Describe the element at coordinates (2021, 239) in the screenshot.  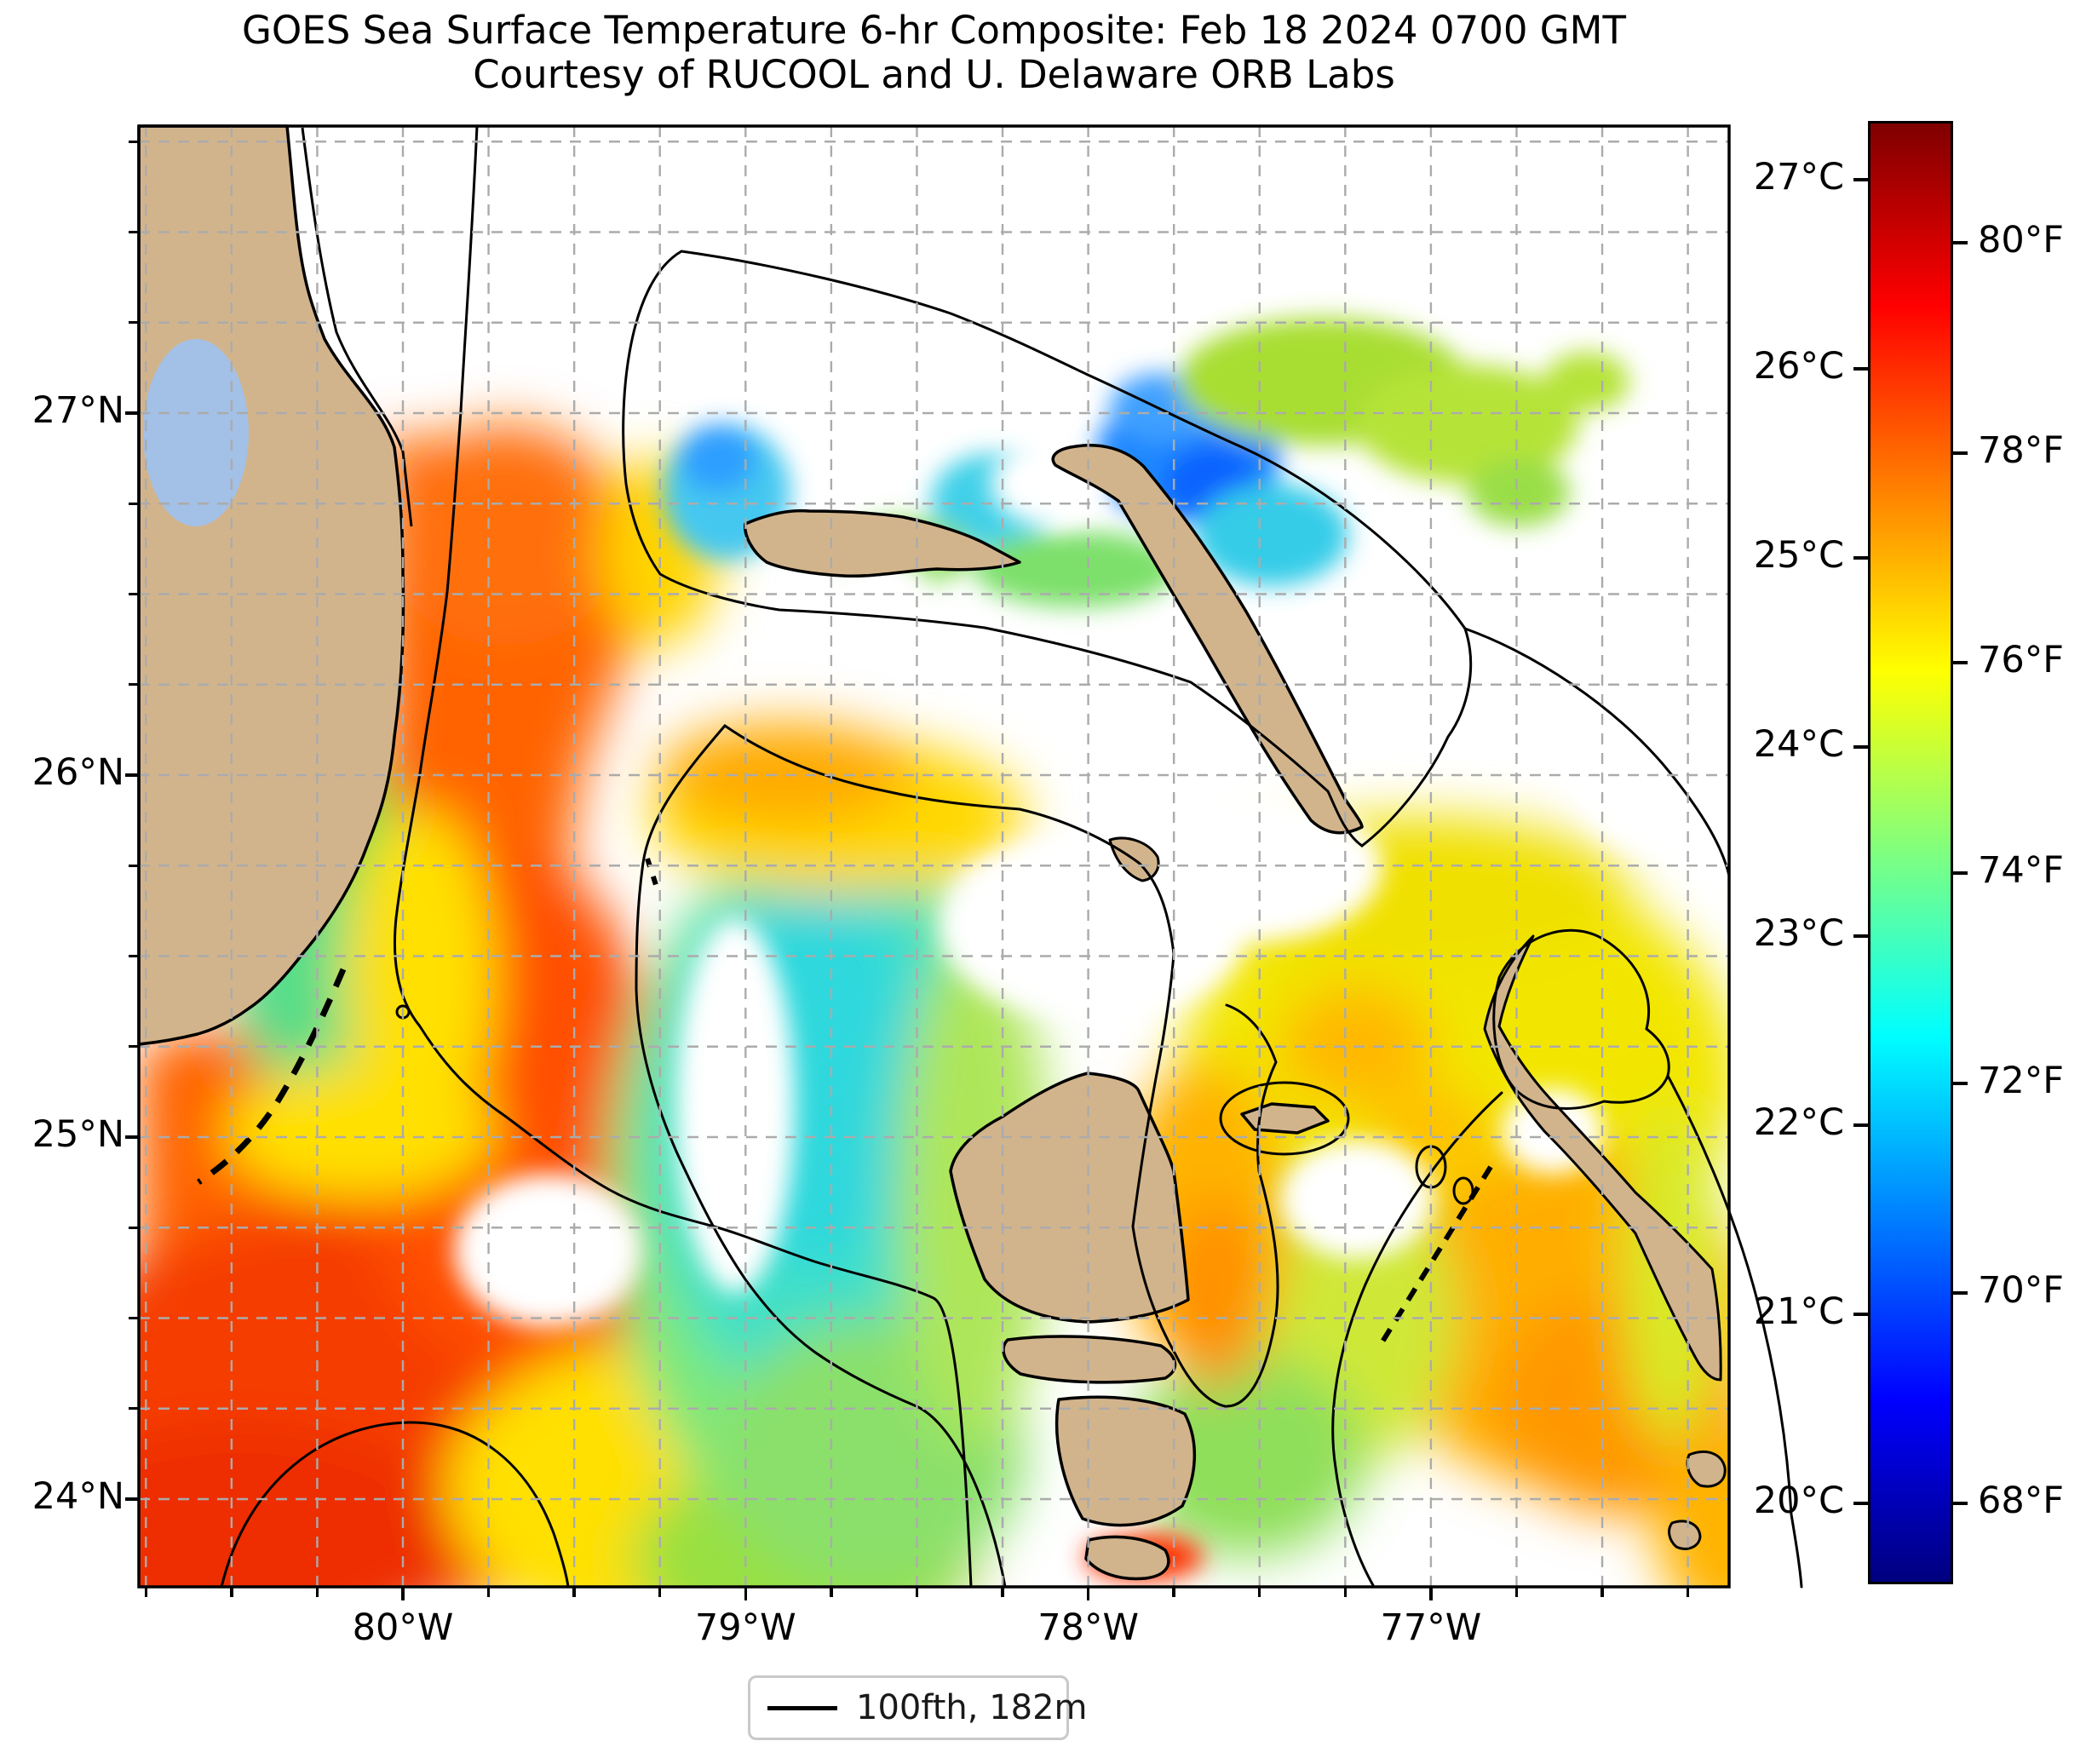
I see `colorbar-fahrenheit-label: 80°F` at that location.